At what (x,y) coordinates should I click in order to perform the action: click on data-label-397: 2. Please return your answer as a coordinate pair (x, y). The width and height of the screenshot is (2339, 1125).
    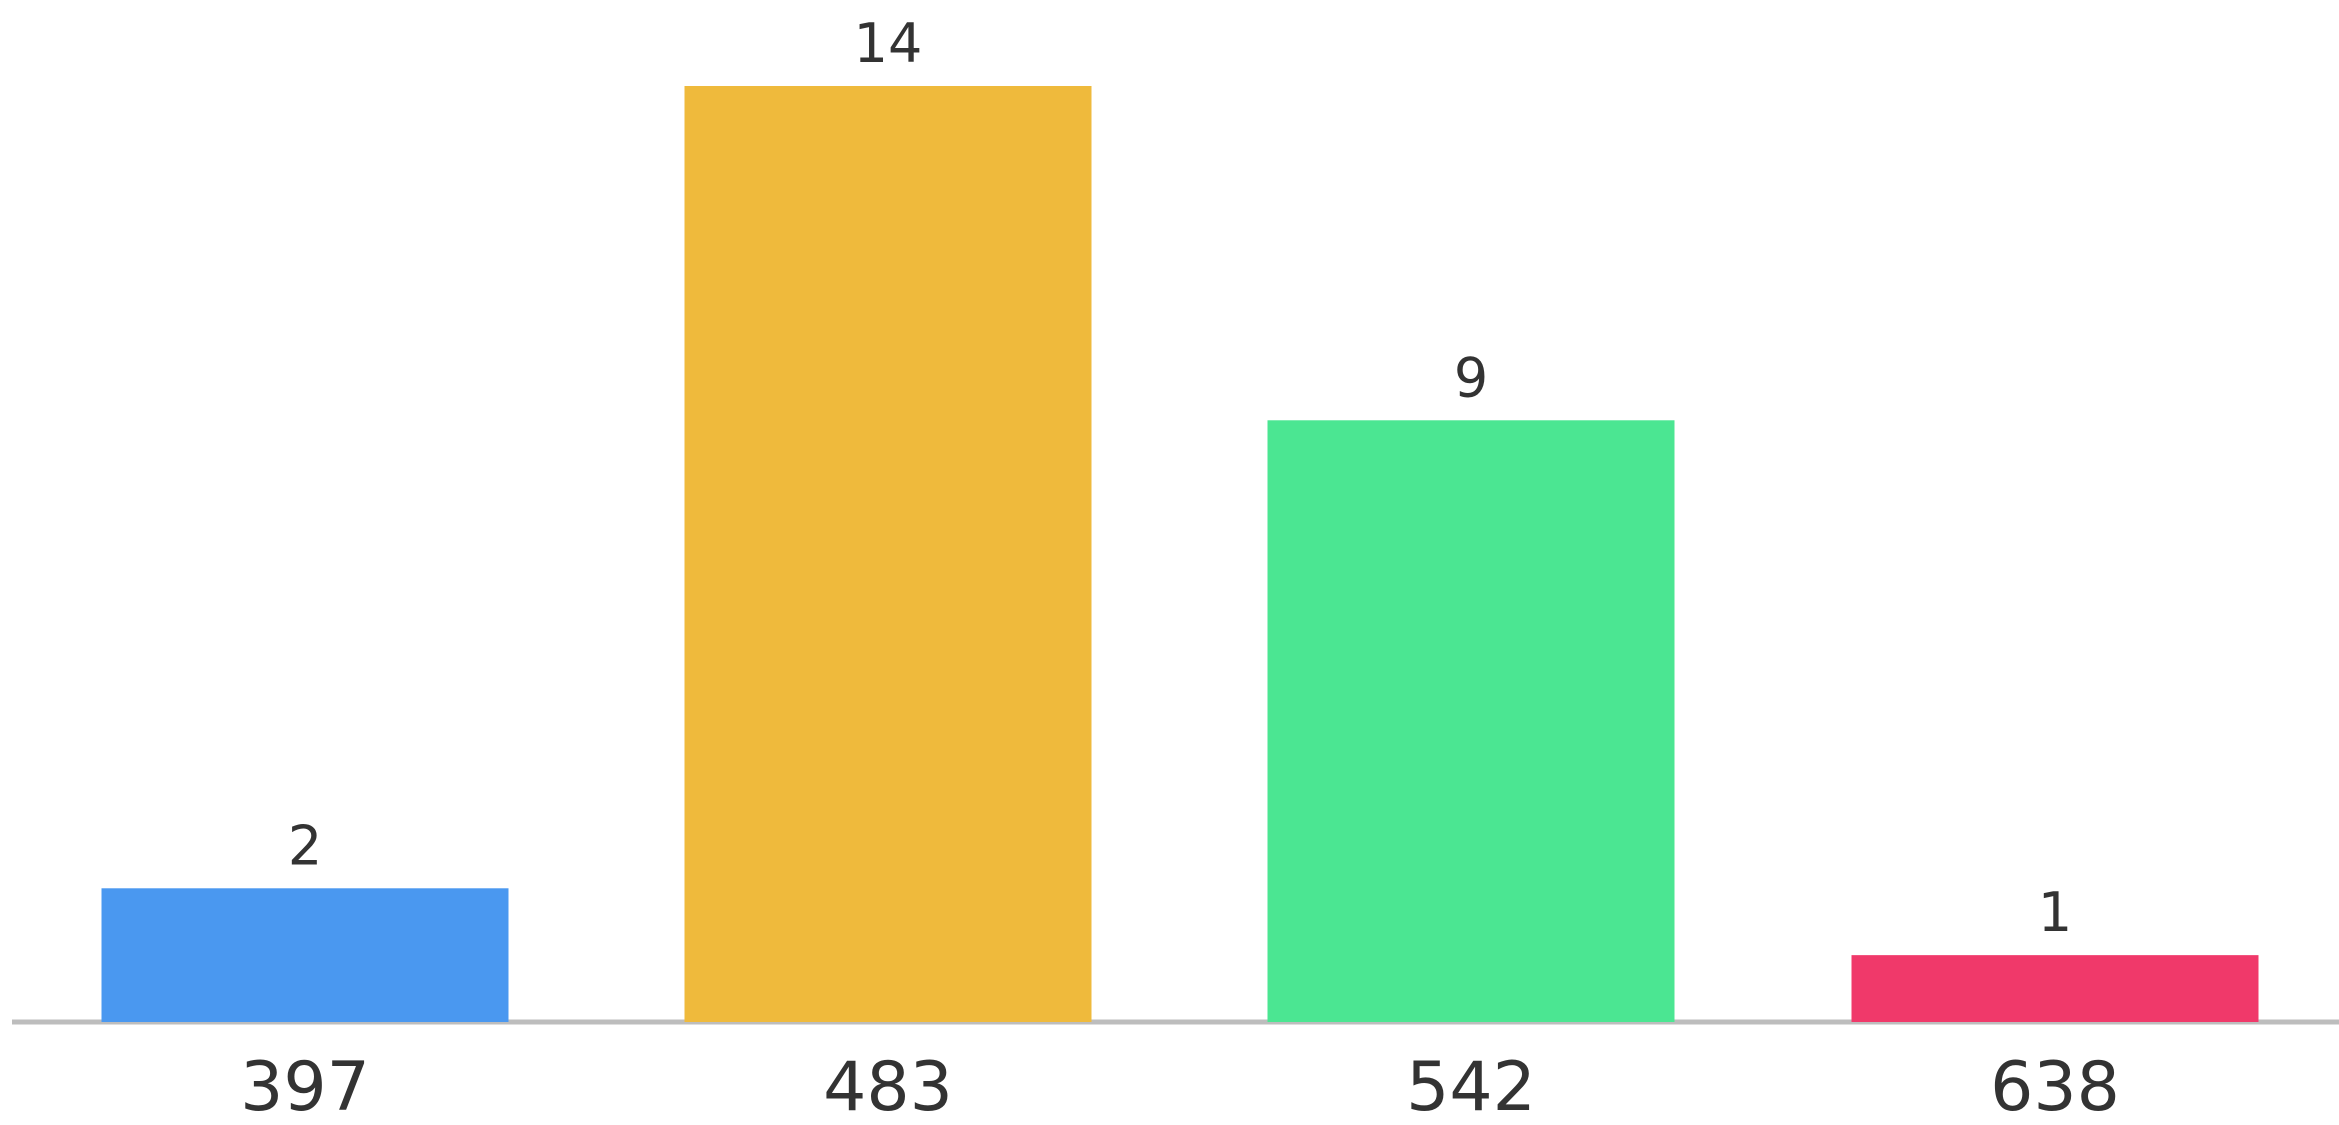
    Looking at the image, I should click on (305, 845).